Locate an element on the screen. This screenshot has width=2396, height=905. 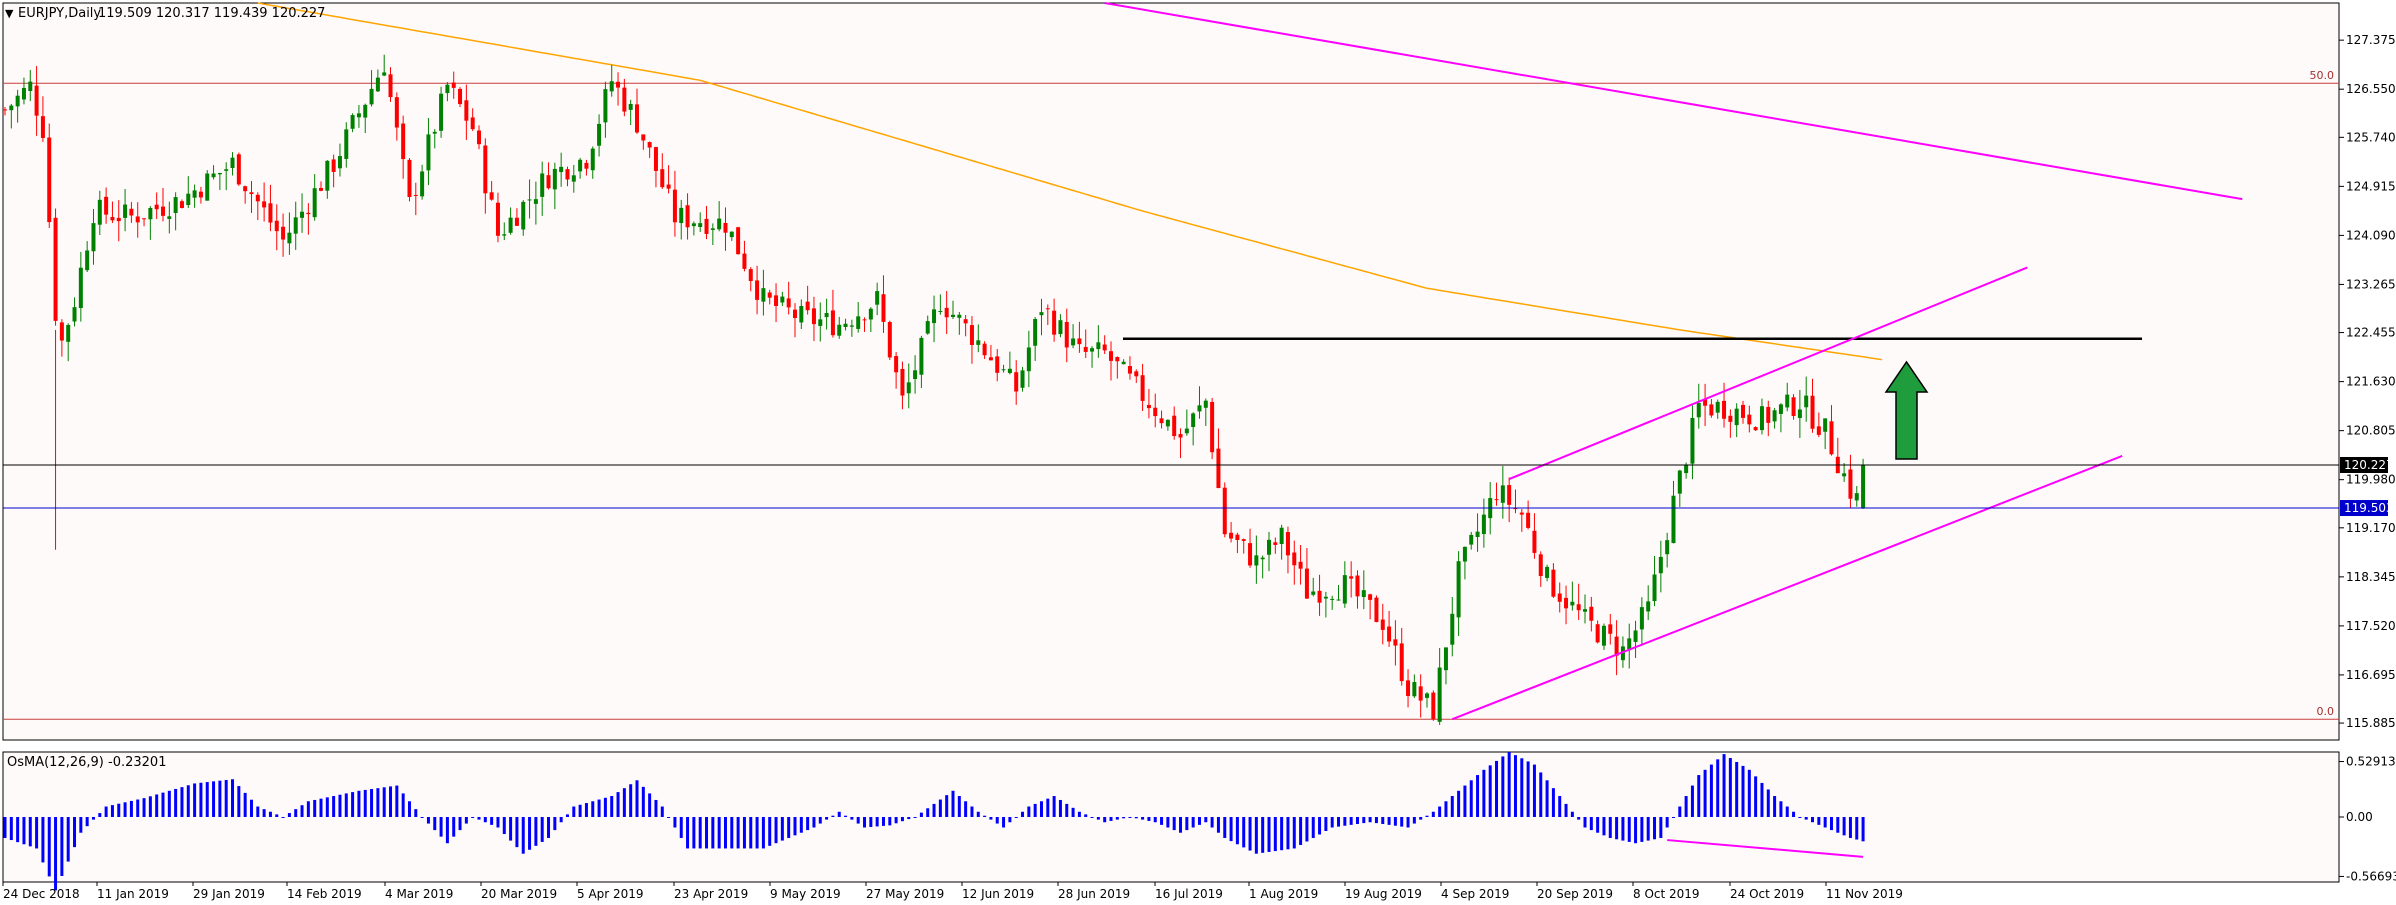
osma-panel is located at coordinates (1171, 817).